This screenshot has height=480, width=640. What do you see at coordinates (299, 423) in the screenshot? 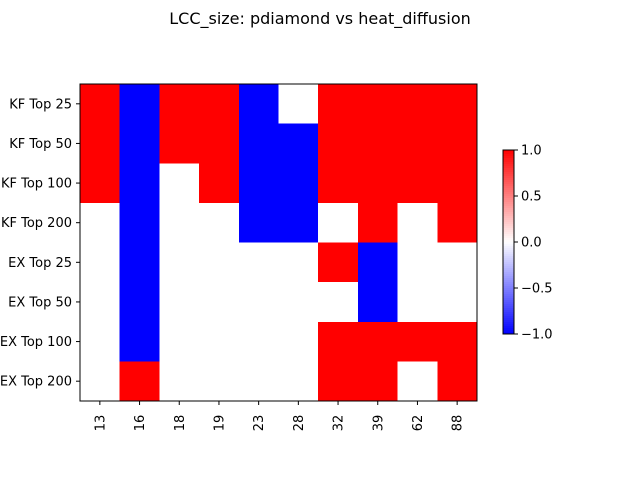
I see `x-tick-label: 28` at bounding box center [299, 423].